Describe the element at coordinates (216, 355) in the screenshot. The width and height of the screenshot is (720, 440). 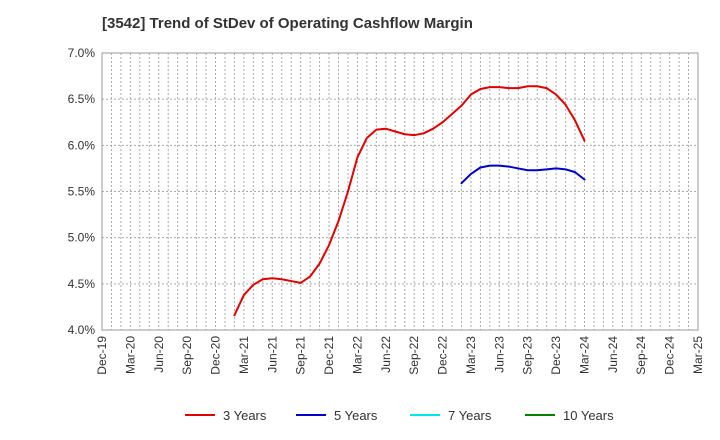
I see `x-tick-label: Dec-20` at that location.